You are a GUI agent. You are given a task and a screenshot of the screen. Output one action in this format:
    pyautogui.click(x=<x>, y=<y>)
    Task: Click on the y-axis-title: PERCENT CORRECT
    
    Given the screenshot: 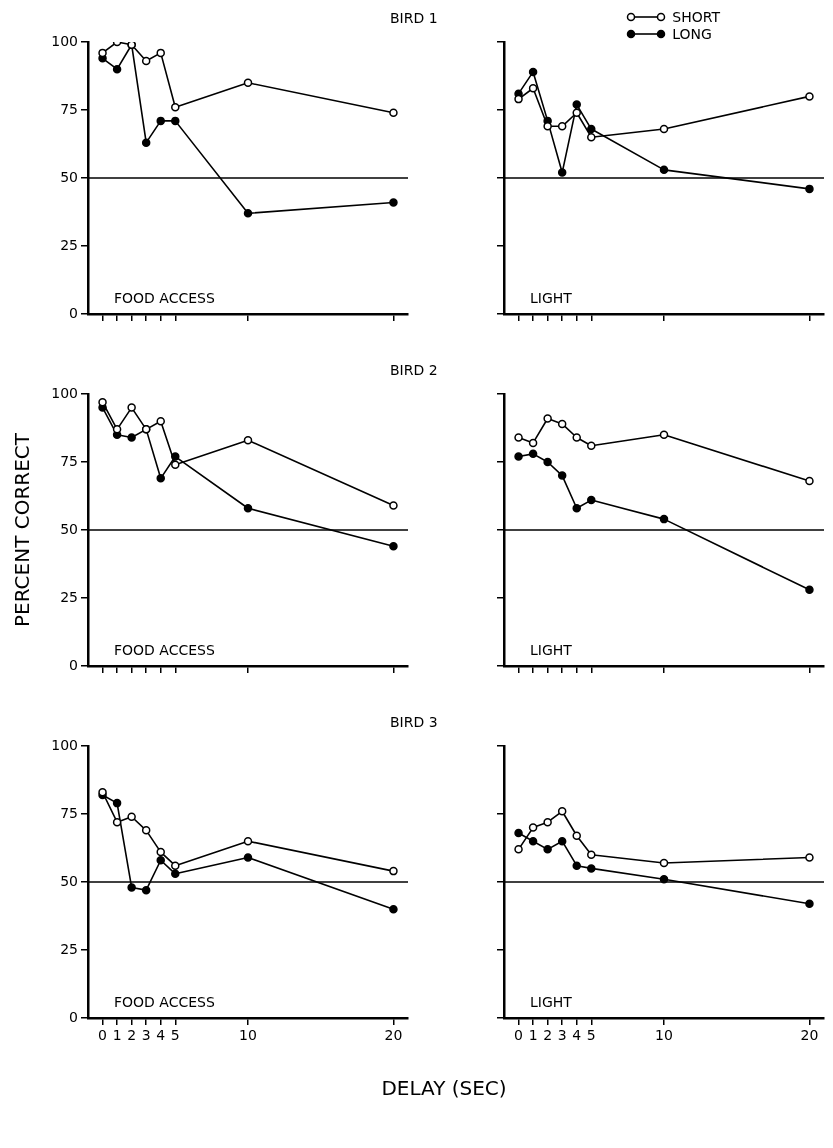 What is the action you would take?
    pyautogui.click(x=22, y=530)
    